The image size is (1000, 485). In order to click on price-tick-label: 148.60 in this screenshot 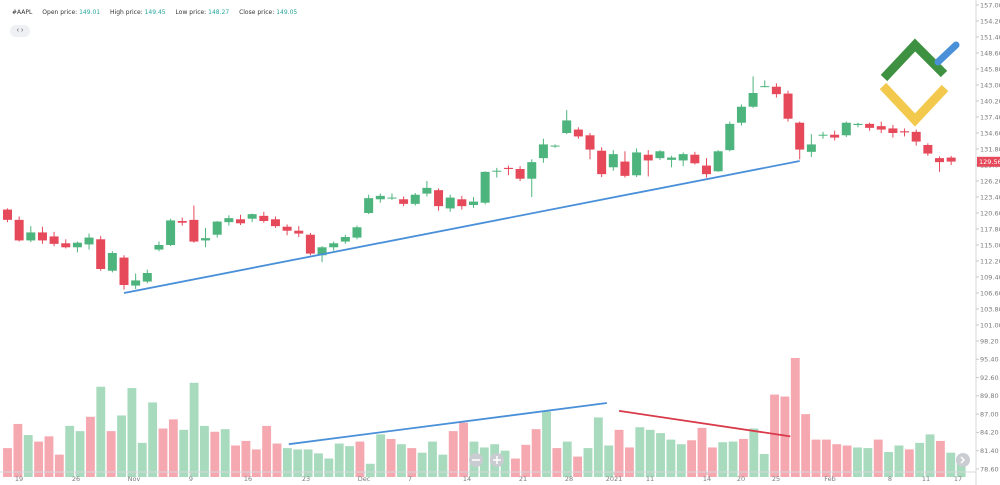, I will do `click(990, 53)`.